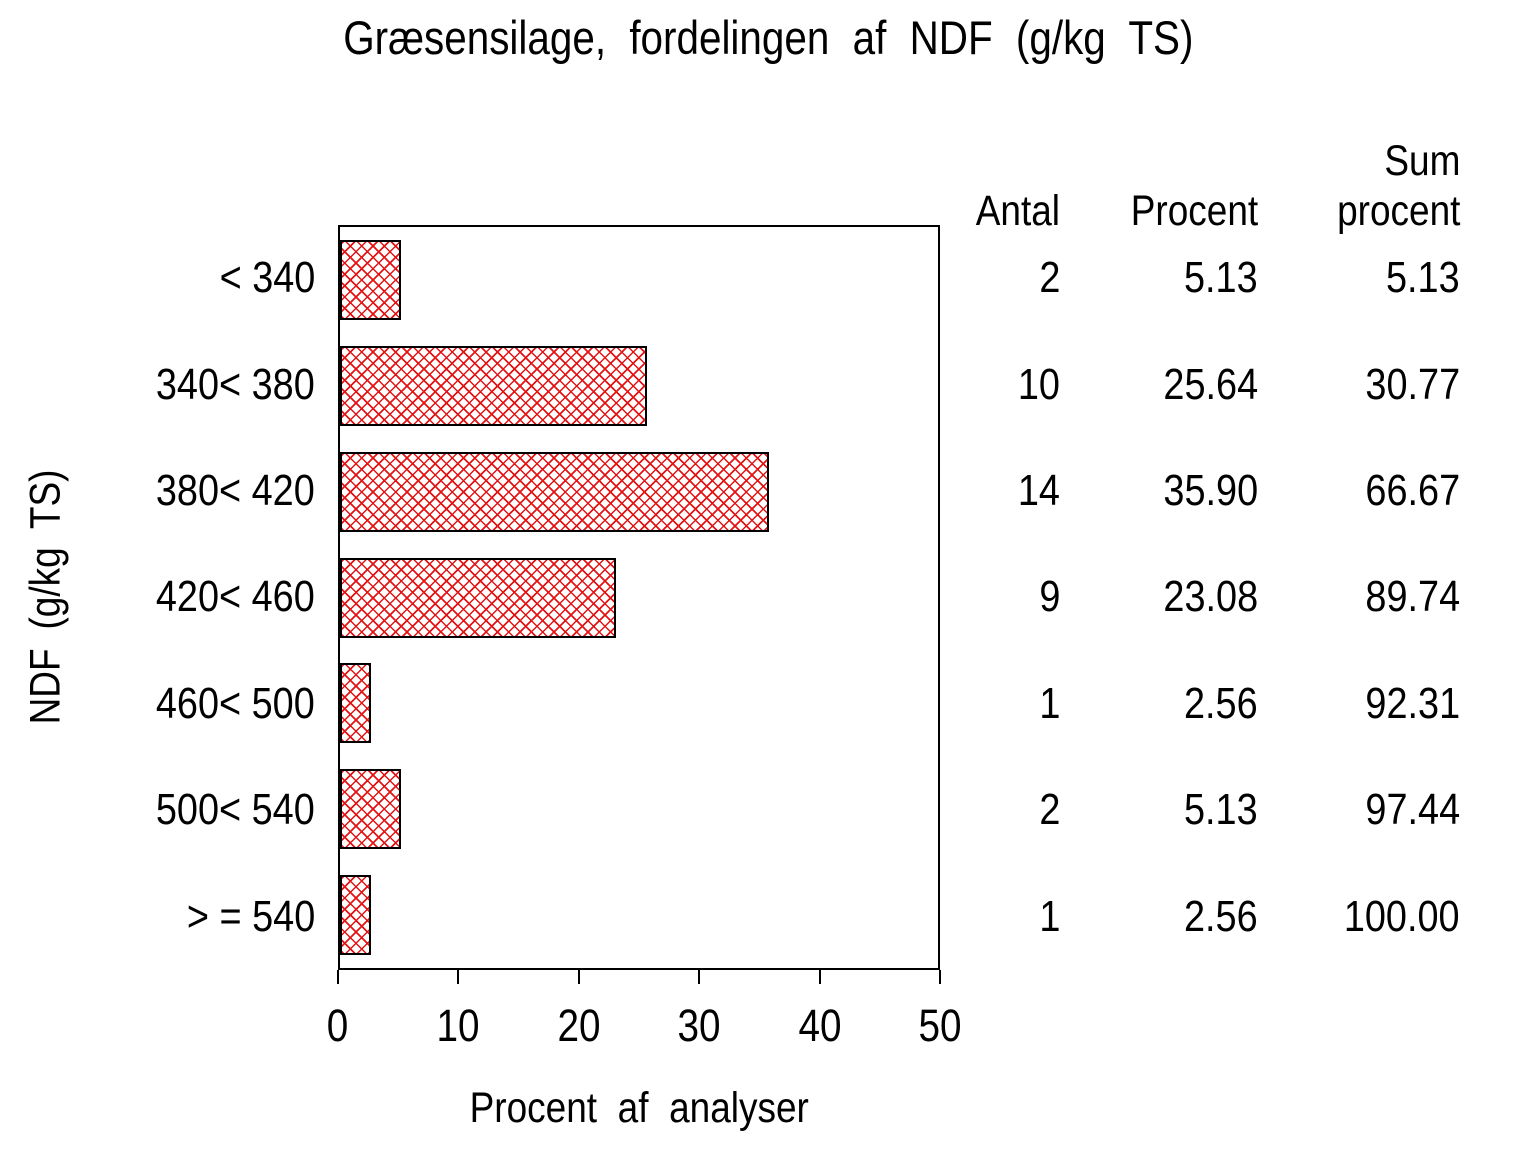 Image resolution: width=1536 pixels, height=1152 pixels. I want to click on table-header-sum-line2: procent, so click(1398, 211).